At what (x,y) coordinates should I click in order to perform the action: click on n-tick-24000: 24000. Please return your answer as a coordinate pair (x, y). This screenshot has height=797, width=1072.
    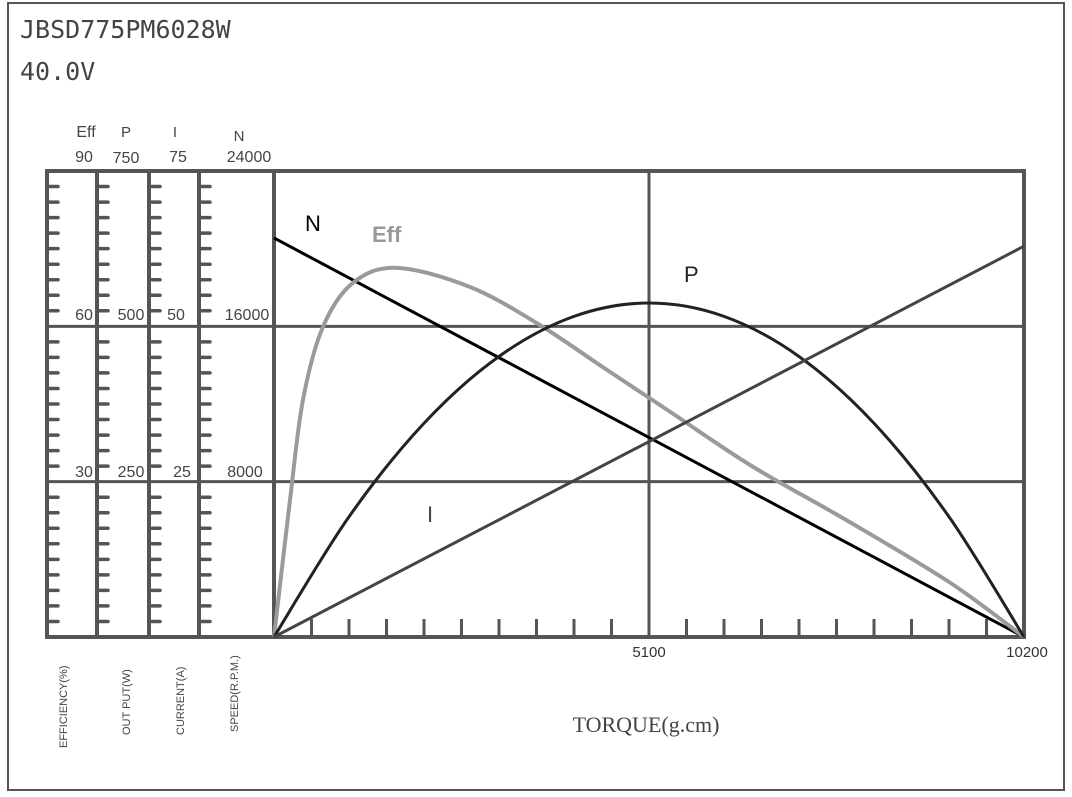
    Looking at the image, I should click on (249, 157).